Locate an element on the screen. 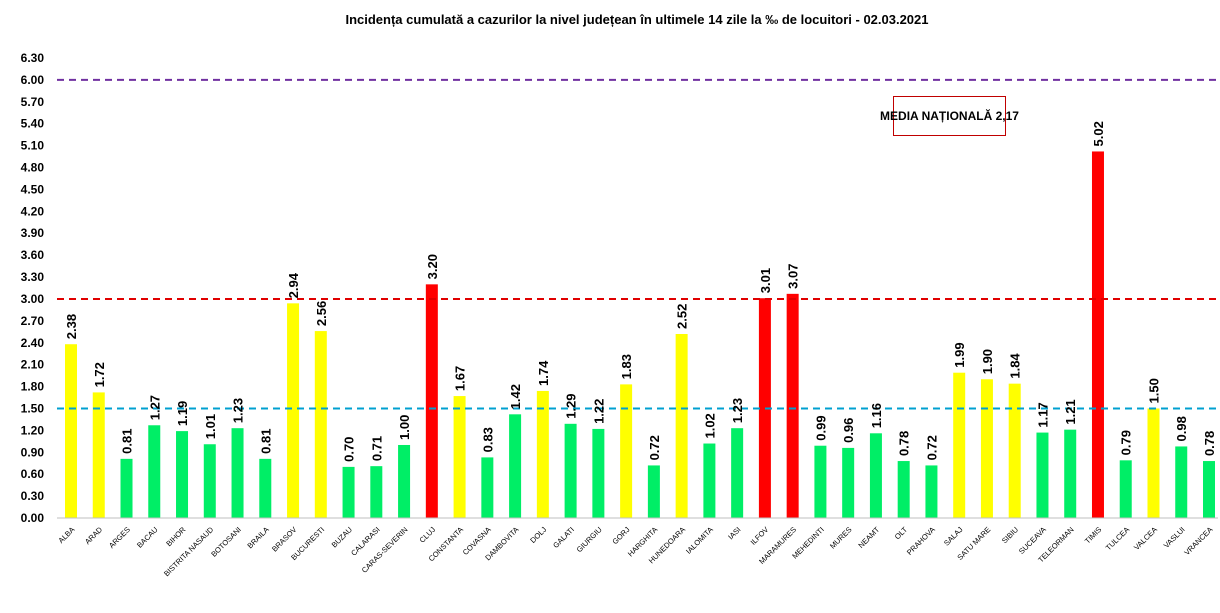  data-label: 0.72 is located at coordinates (654, 447).